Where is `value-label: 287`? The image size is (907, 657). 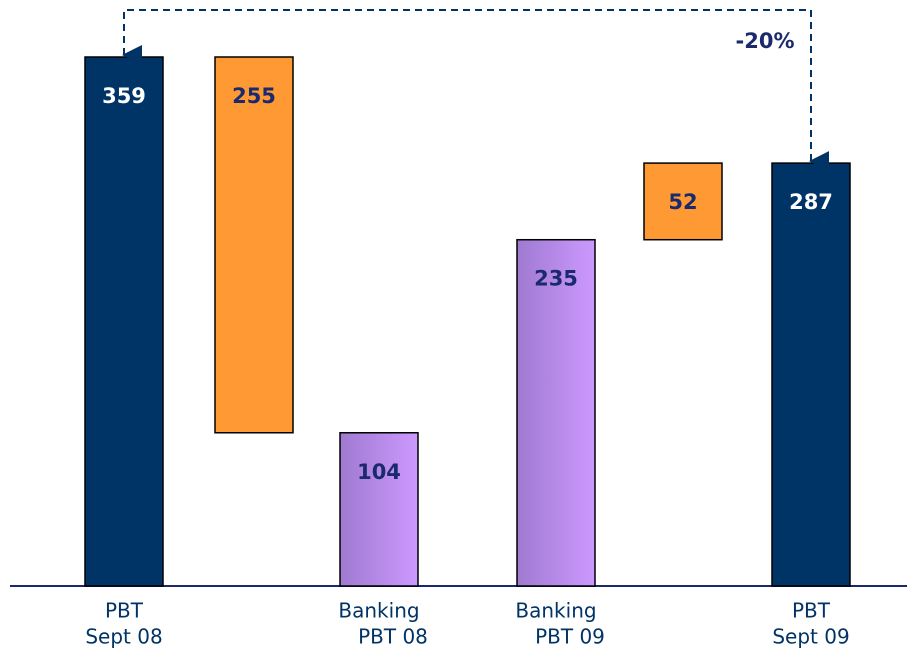 value-label: 287 is located at coordinates (811, 202).